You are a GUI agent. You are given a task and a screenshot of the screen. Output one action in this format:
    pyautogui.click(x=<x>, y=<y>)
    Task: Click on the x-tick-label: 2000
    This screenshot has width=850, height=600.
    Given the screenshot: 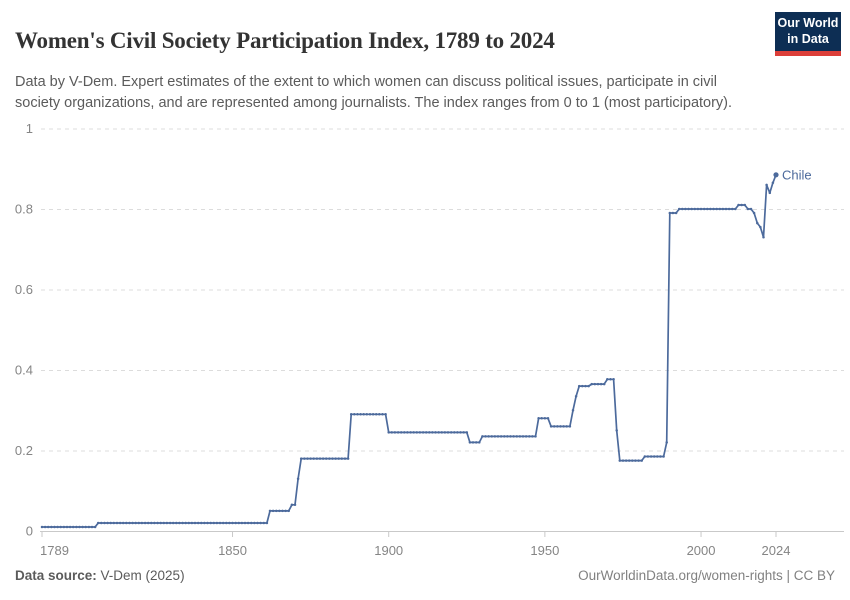 What is the action you would take?
    pyautogui.click(x=701, y=550)
    